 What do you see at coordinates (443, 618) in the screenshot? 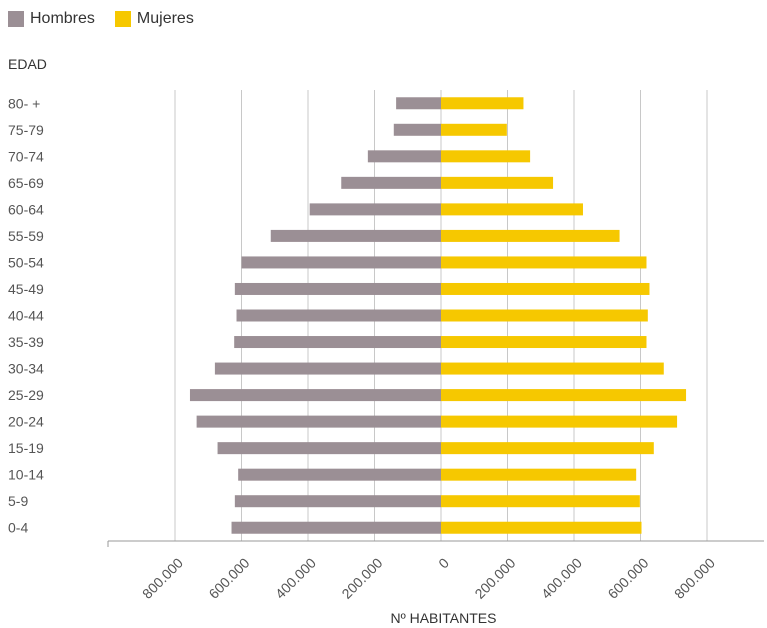
I see `x-axis-title: Nº HABITANTES` at bounding box center [443, 618].